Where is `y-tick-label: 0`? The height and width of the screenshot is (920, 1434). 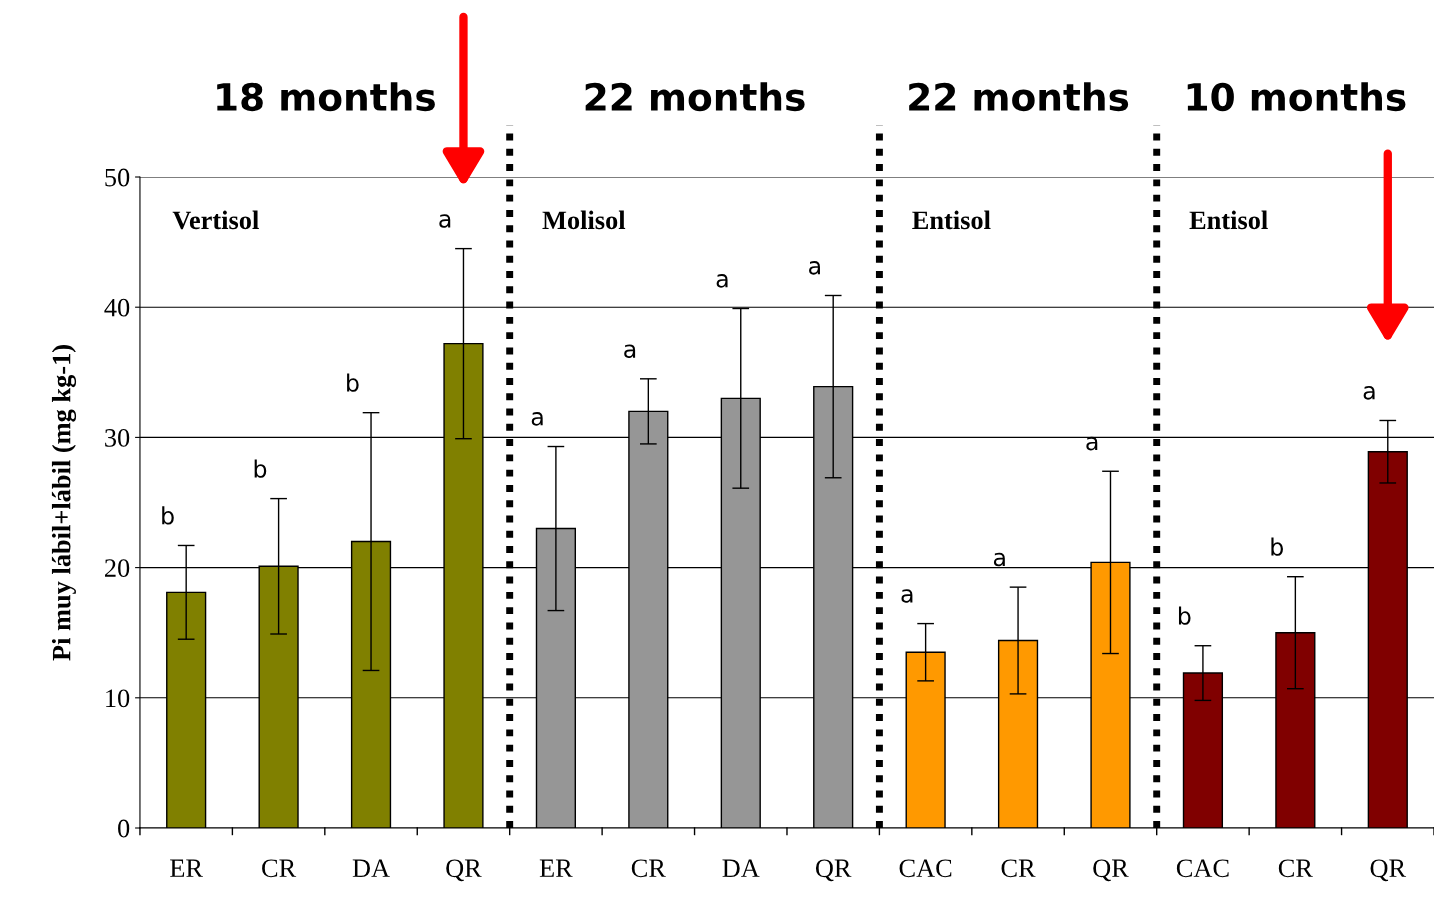 y-tick-label: 0 is located at coordinates (124, 828).